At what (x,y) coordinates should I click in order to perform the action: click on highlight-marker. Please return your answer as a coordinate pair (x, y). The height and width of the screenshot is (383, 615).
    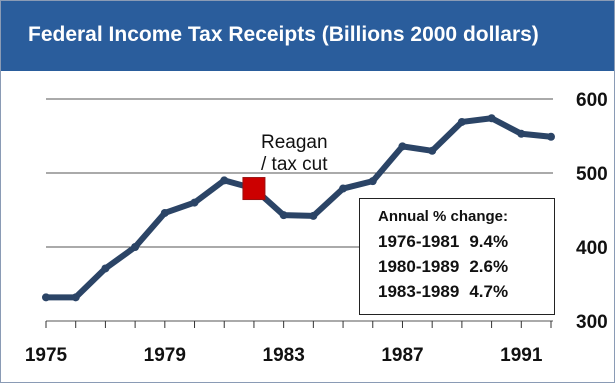
    Looking at the image, I should click on (254, 189).